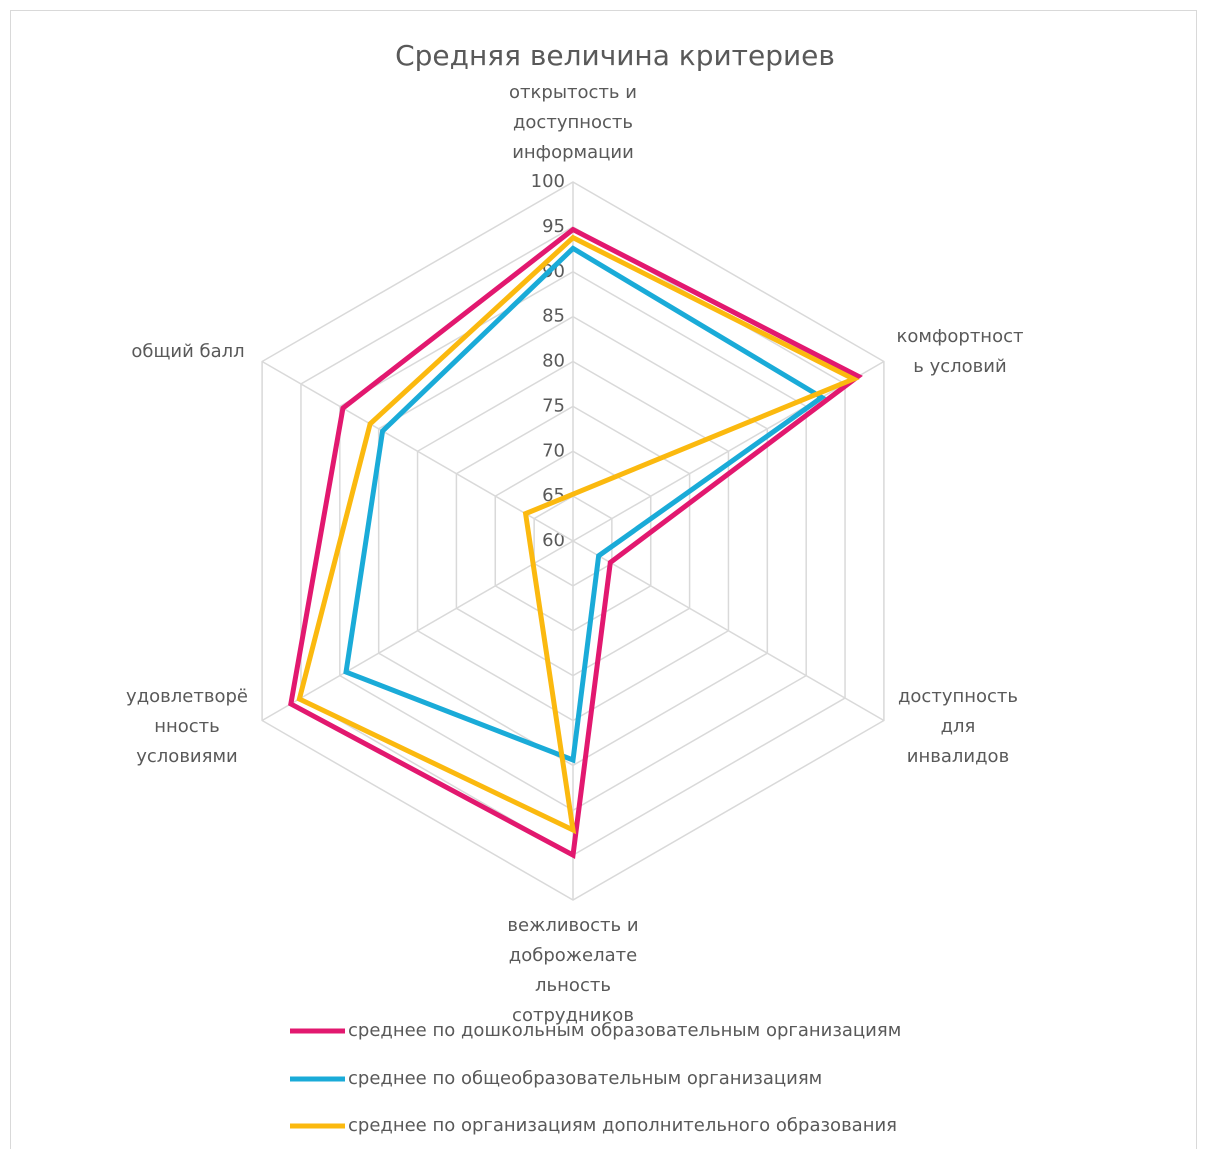  What do you see at coordinates (553, 540) in the screenshot?
I see `r-tick-label: 60` at bounding box center [553, 540].